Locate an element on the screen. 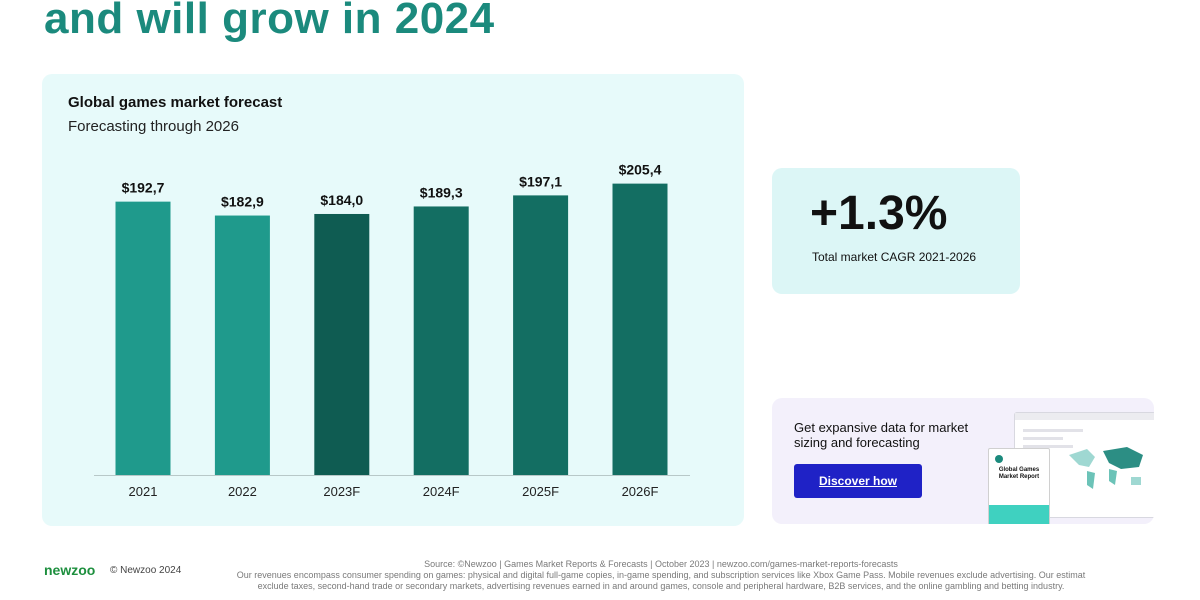 The height and width of the screenshot is (600, 1200). report-cover-title: Global Games Market Report is located at coordinates (1019, 473).